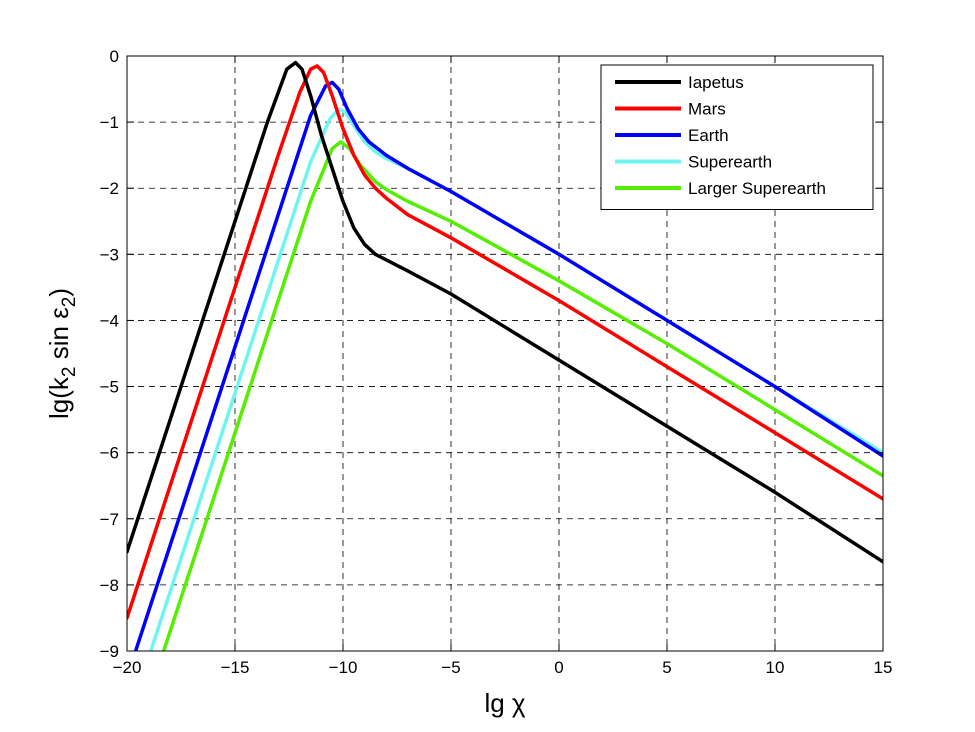 Image resolution: width=975 pixels, height=732 pixels. I want to click on y-tick-label: −9, so click(109, 651).